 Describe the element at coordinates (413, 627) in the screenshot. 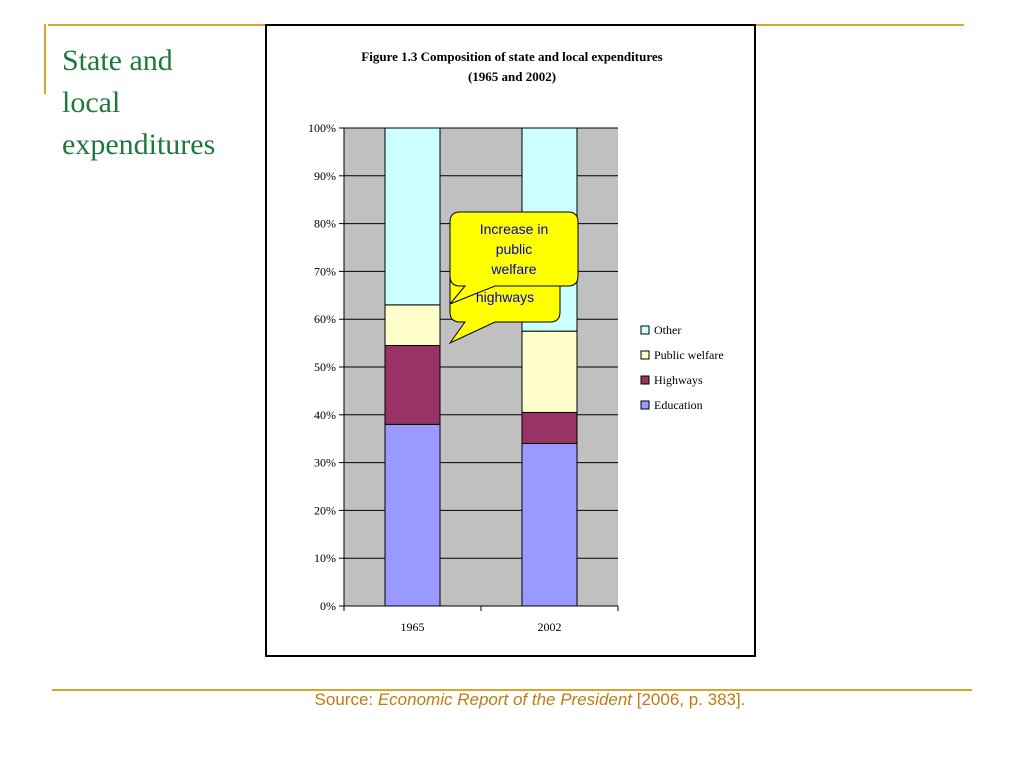

I see `x-tick-label: 1965` at that location.